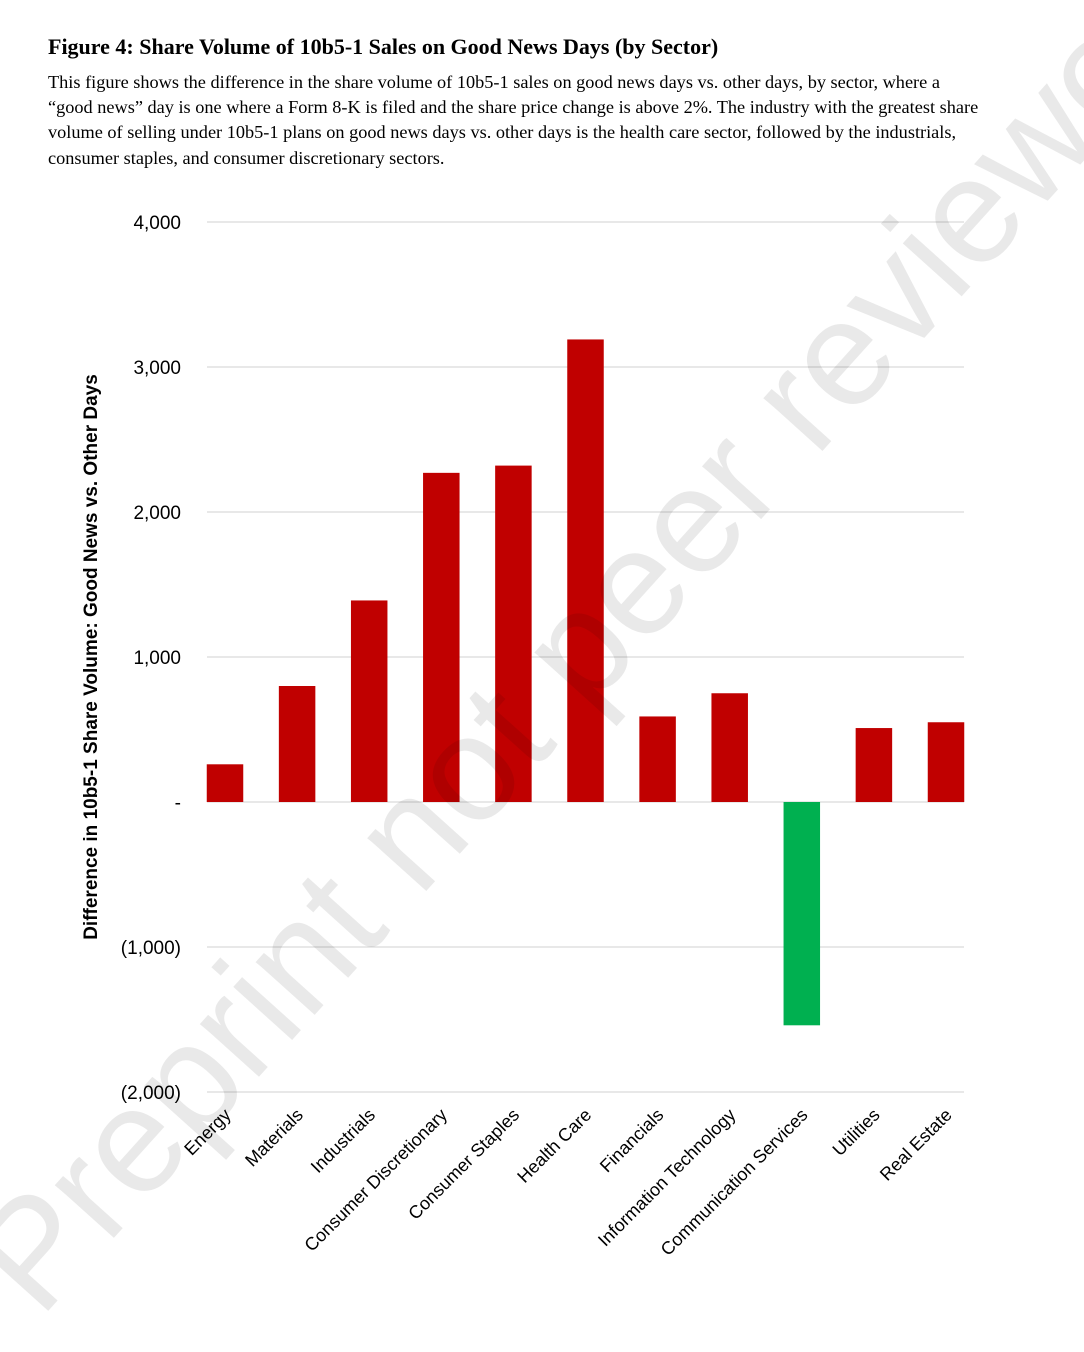  Describe the element at coordinates (631, 1140) in the screenshot. I see `x-category-label: Financials` at that location.